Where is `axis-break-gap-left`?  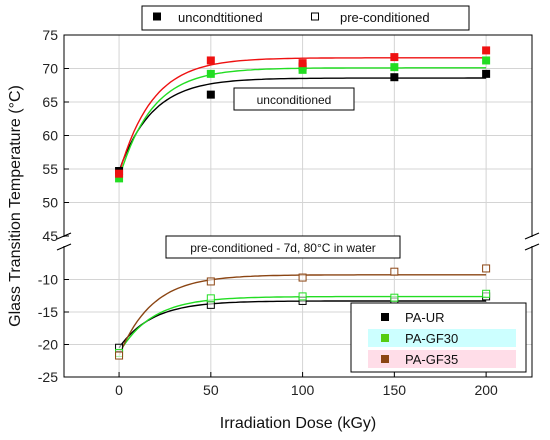 axis-break-gap-left is located at coordinates (64, 241).